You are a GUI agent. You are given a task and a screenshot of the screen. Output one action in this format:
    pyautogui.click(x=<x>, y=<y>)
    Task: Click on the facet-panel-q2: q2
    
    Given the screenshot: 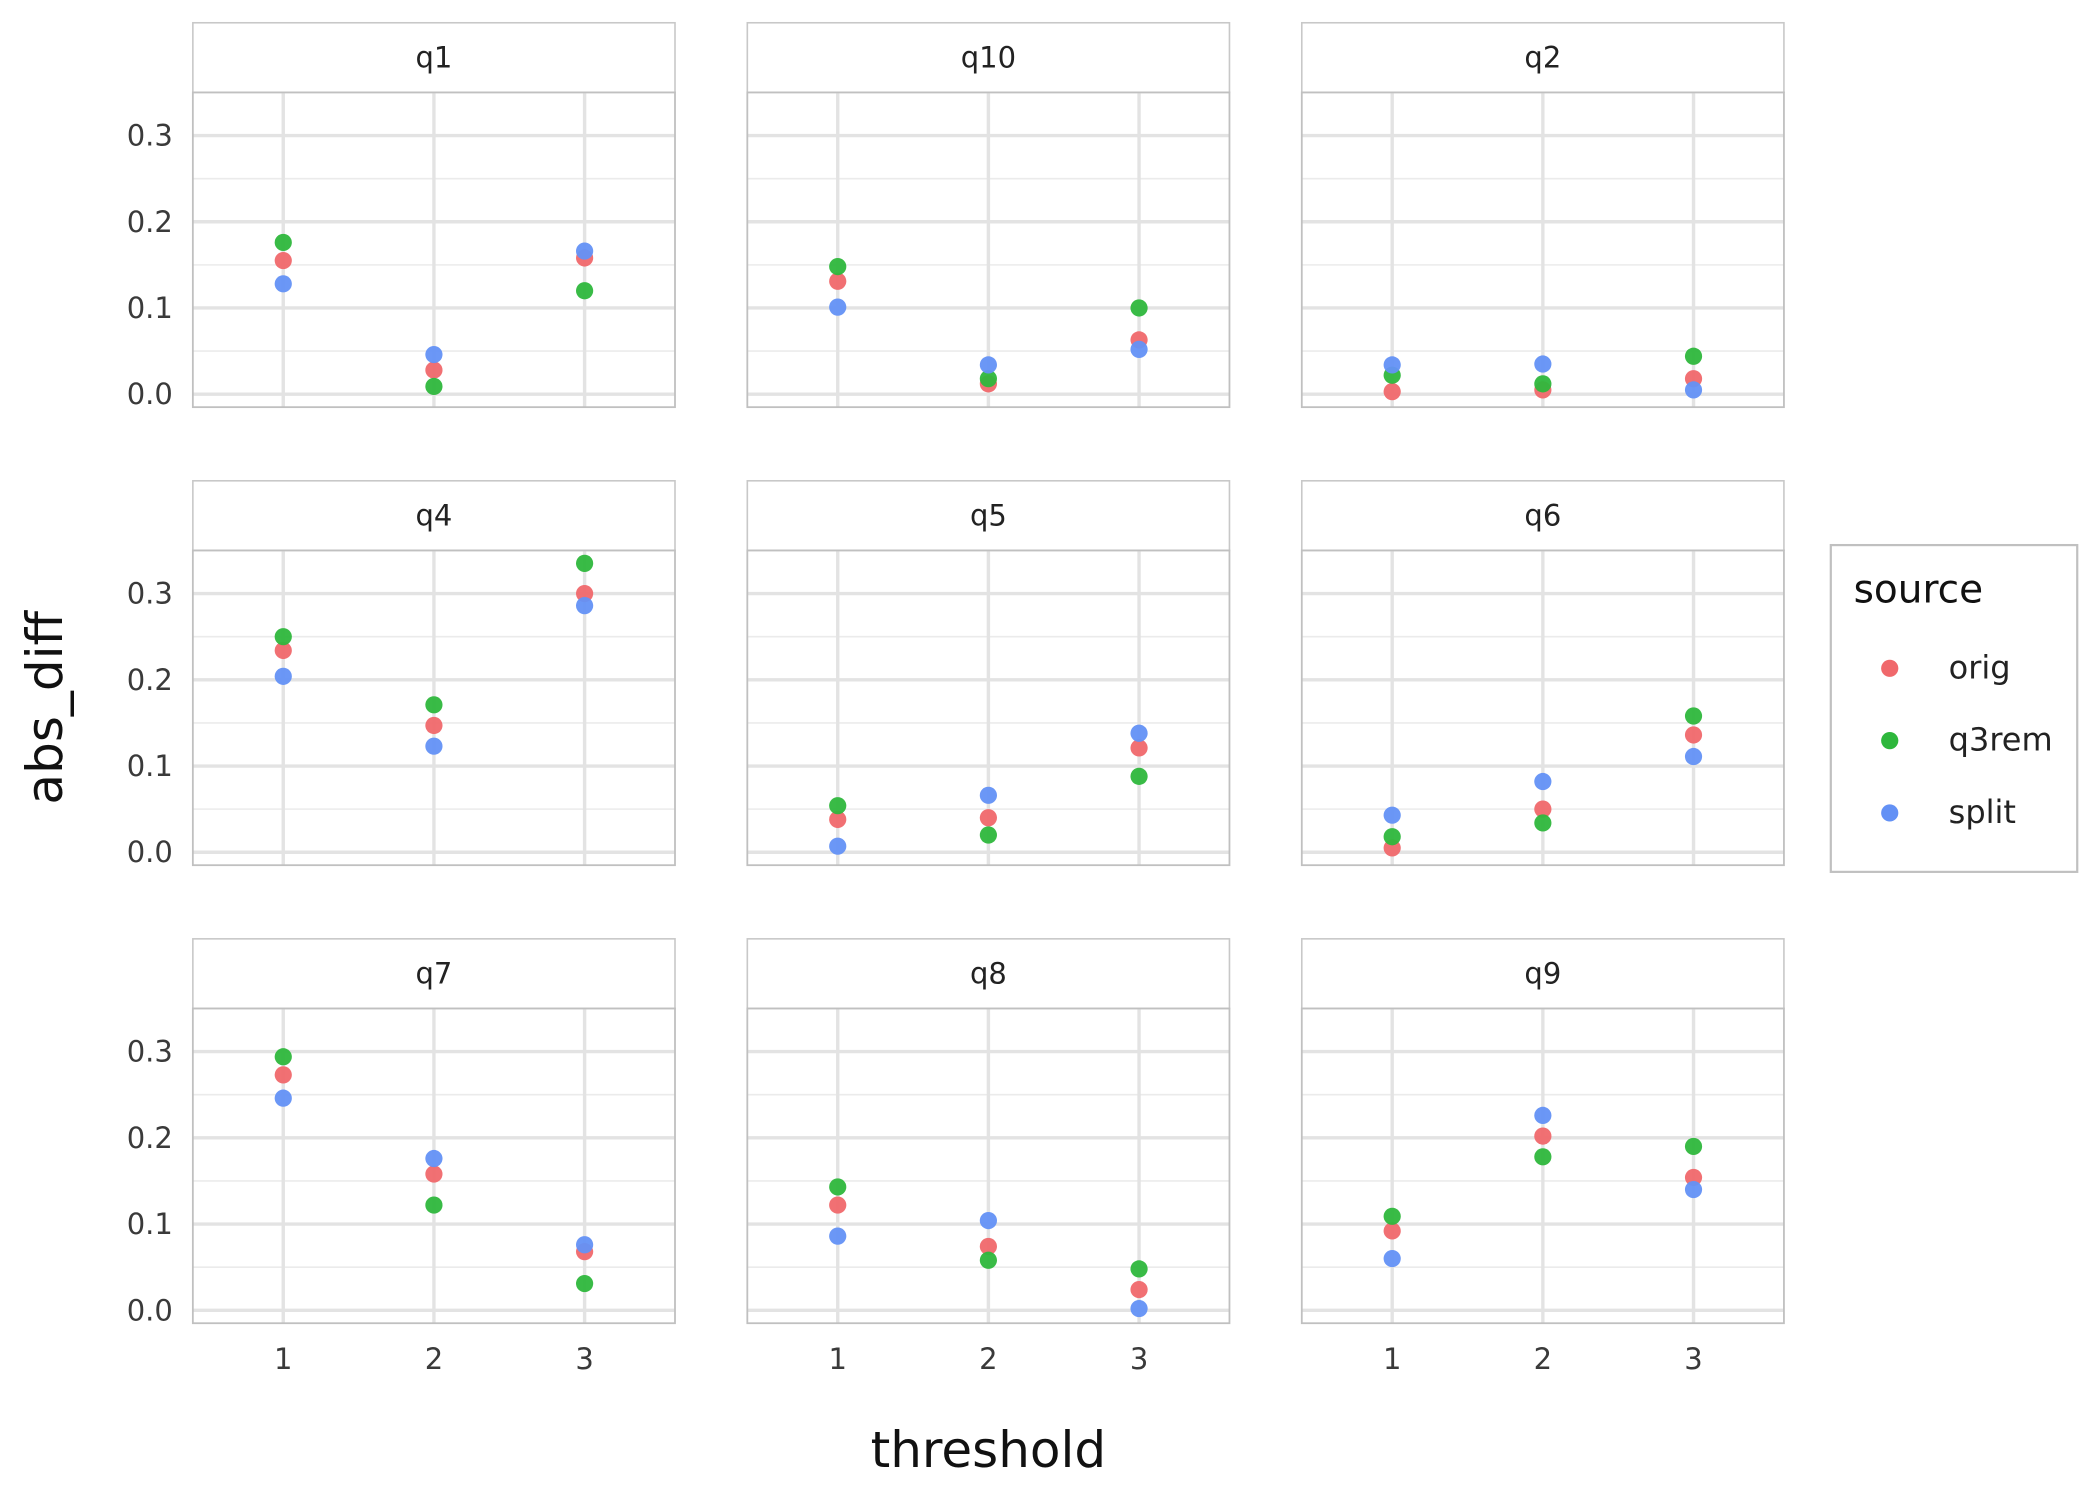 What is the action you would take?
    pyautogui.click(x=1542, y=215)
    